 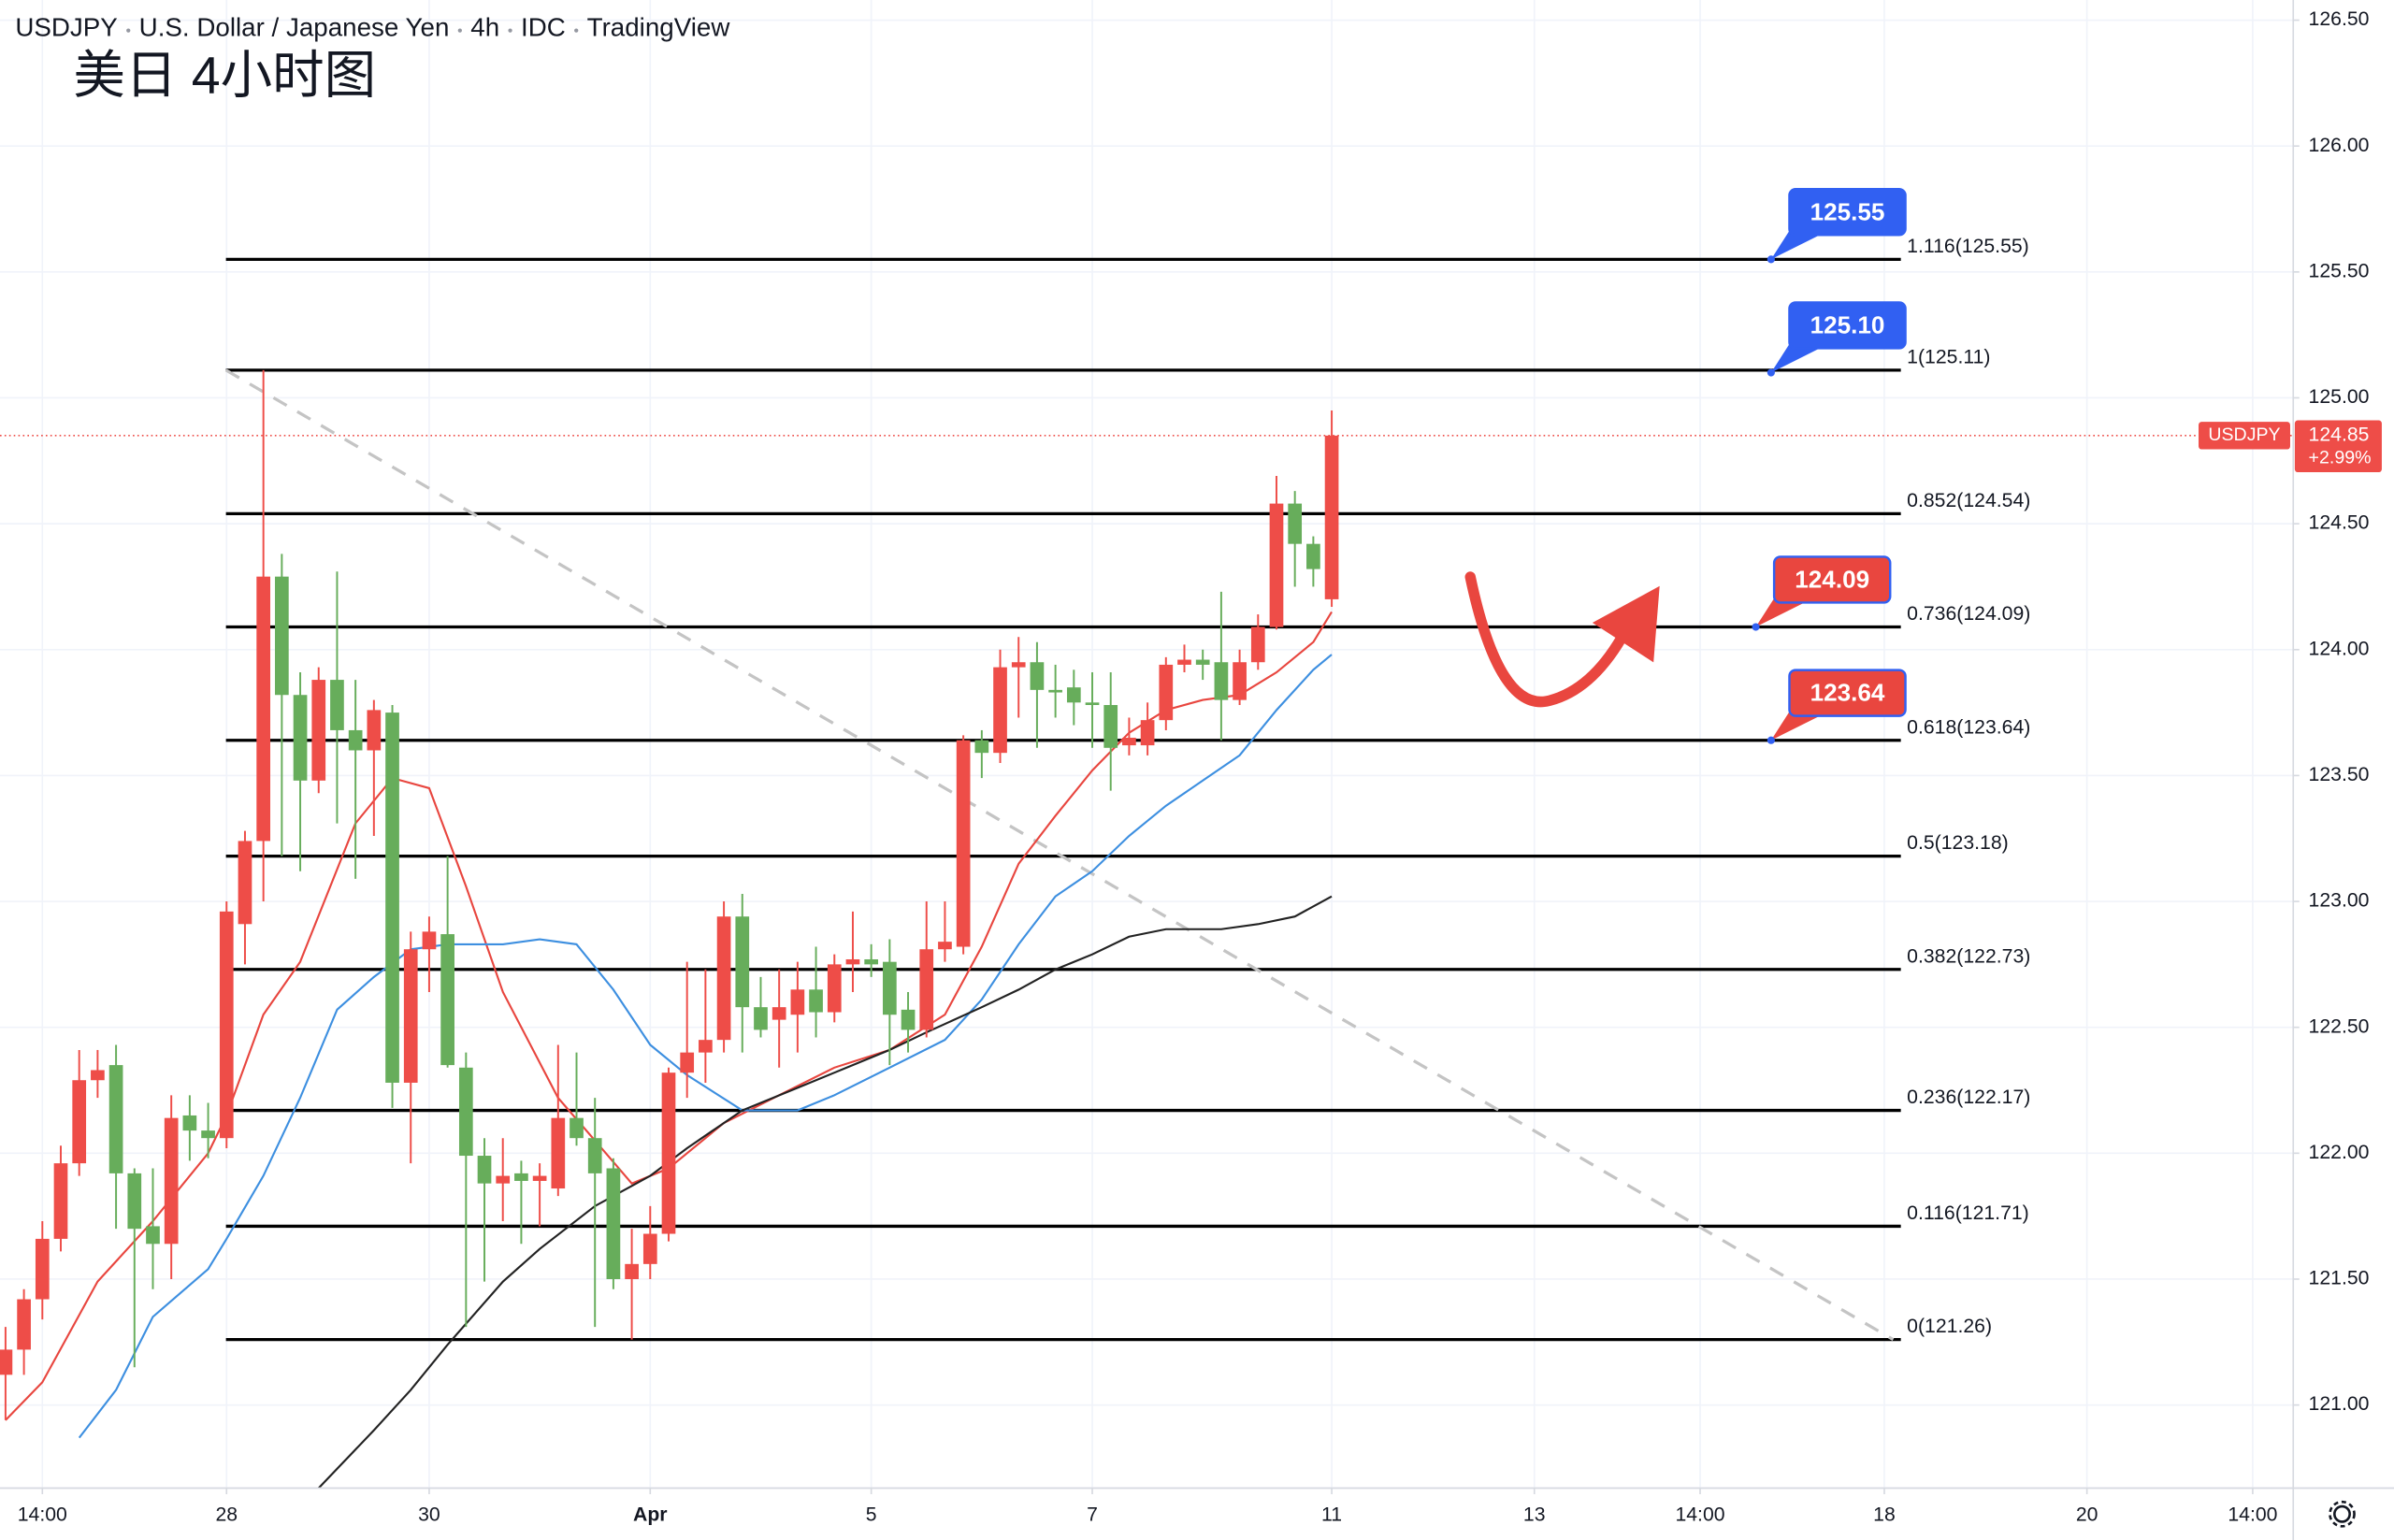 What do you see at coordinates (2339, 1026) in the screenshot?
I see `y-tick-label: 122.50` at bounding box center [2339, 1026].